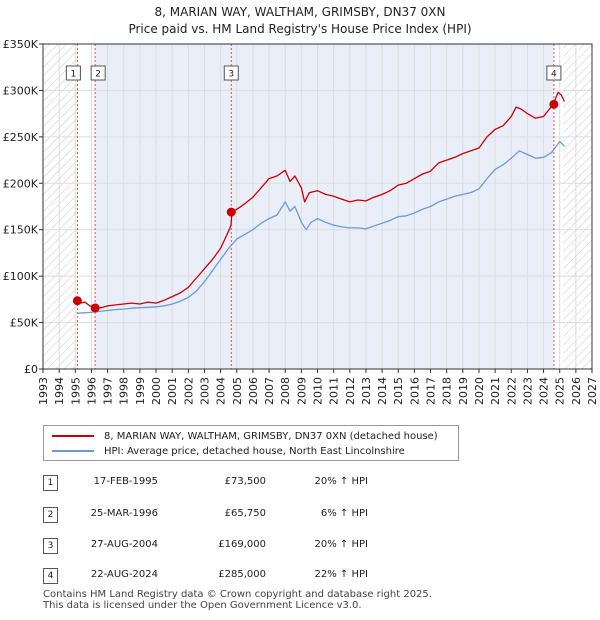 The height and width of the screenshot is (620, 600). What do you see at coordinates (285, 391) in the screenshot?
I see `x-tick-label: 2008` at bounding box center [285, 391].